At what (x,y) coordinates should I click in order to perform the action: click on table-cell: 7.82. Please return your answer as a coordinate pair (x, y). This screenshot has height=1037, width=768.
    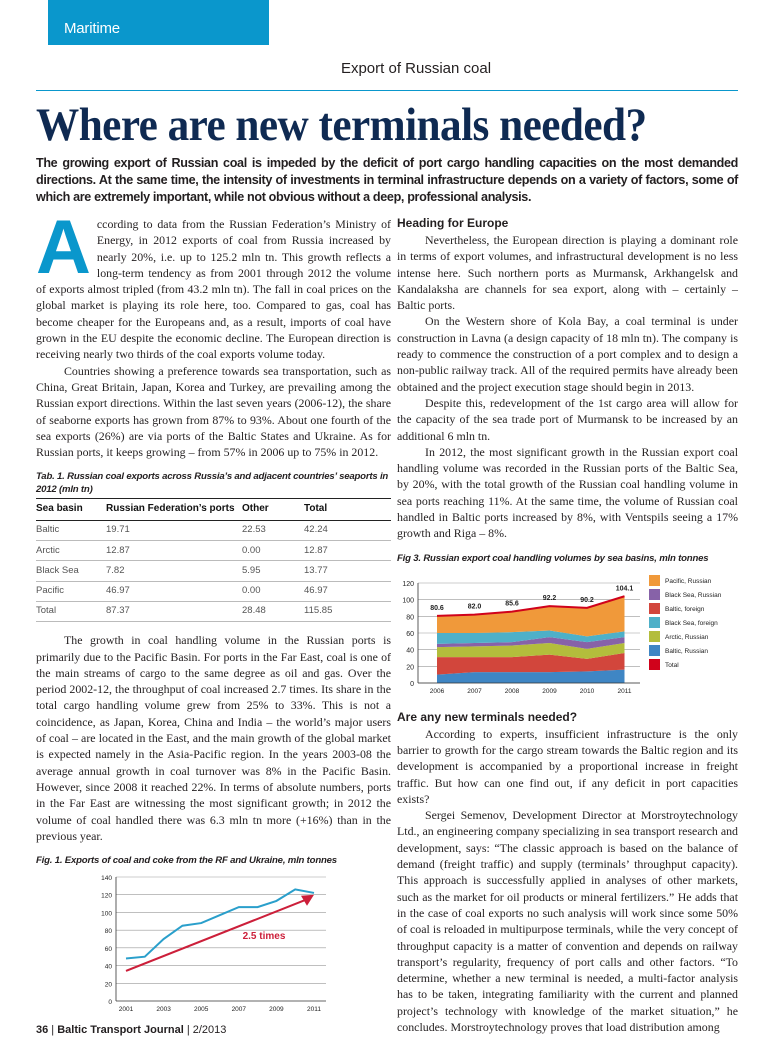
    Looking at the image, I should click on (174, 571).